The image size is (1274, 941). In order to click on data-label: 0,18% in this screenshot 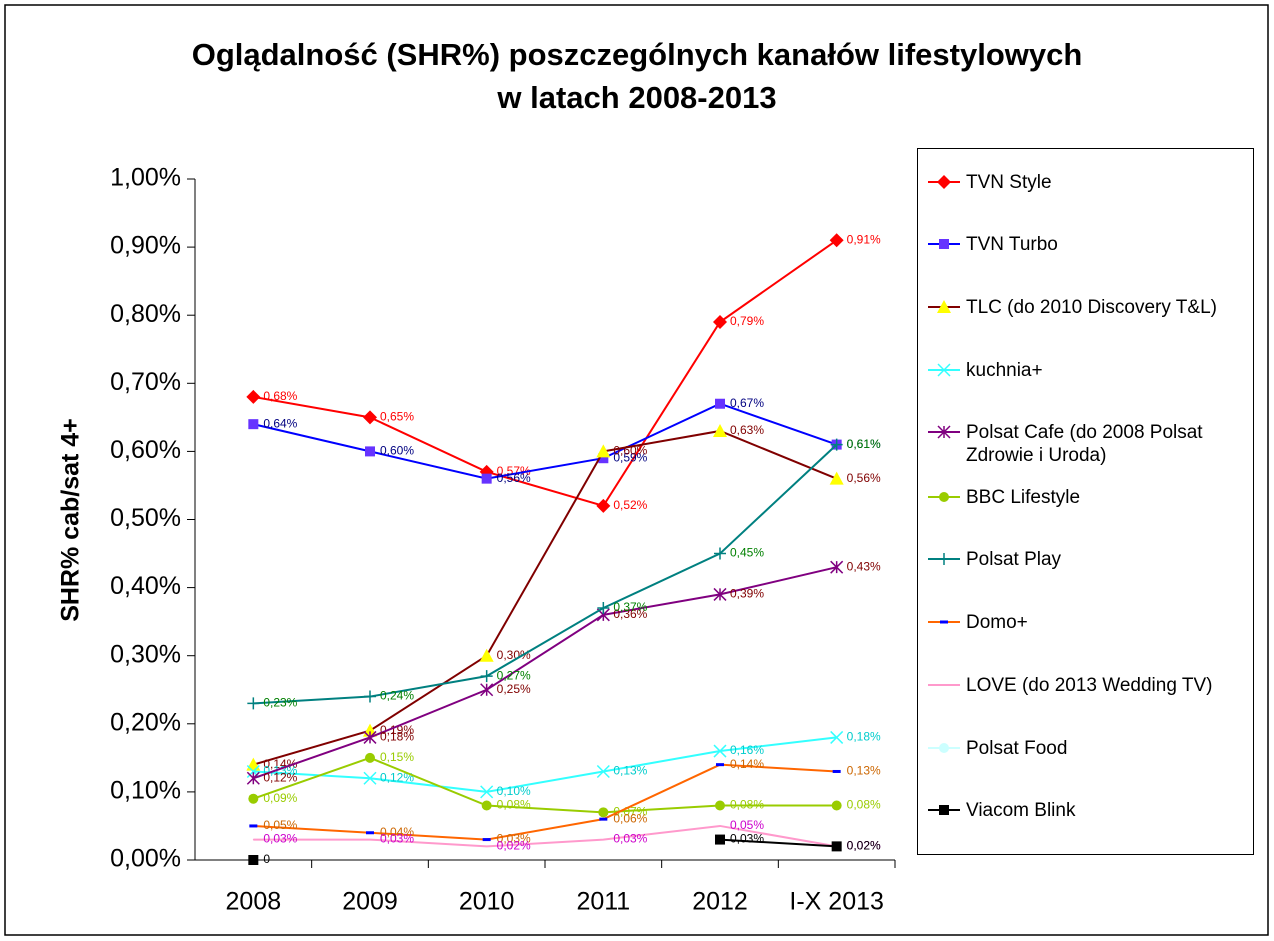, I will do `click(864, 737)`.